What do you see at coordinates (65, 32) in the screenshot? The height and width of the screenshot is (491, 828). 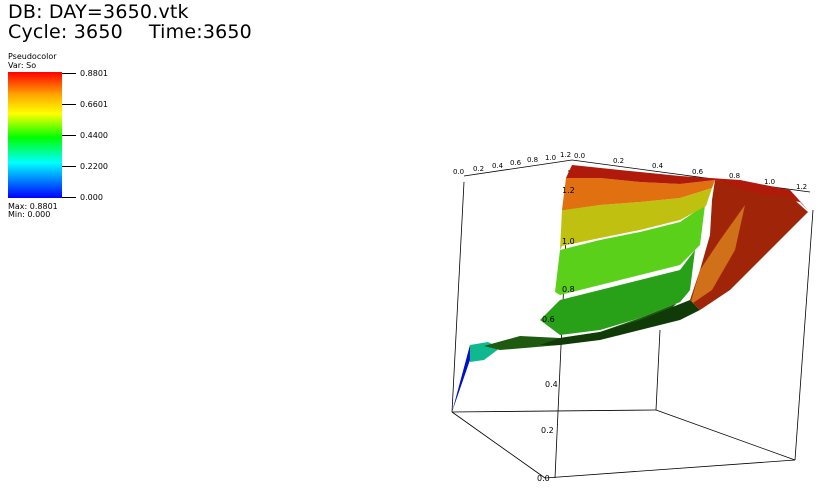 I see `cycle-label: Cycle: 3650` at bounding box center [65, 32].